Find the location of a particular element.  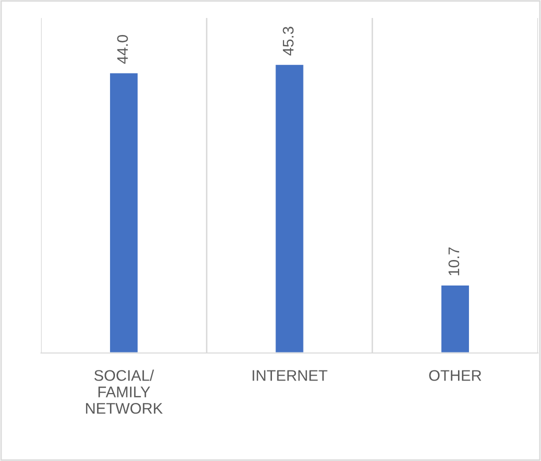

x-tick-label: OTHER is located at coordinates (455, 375).